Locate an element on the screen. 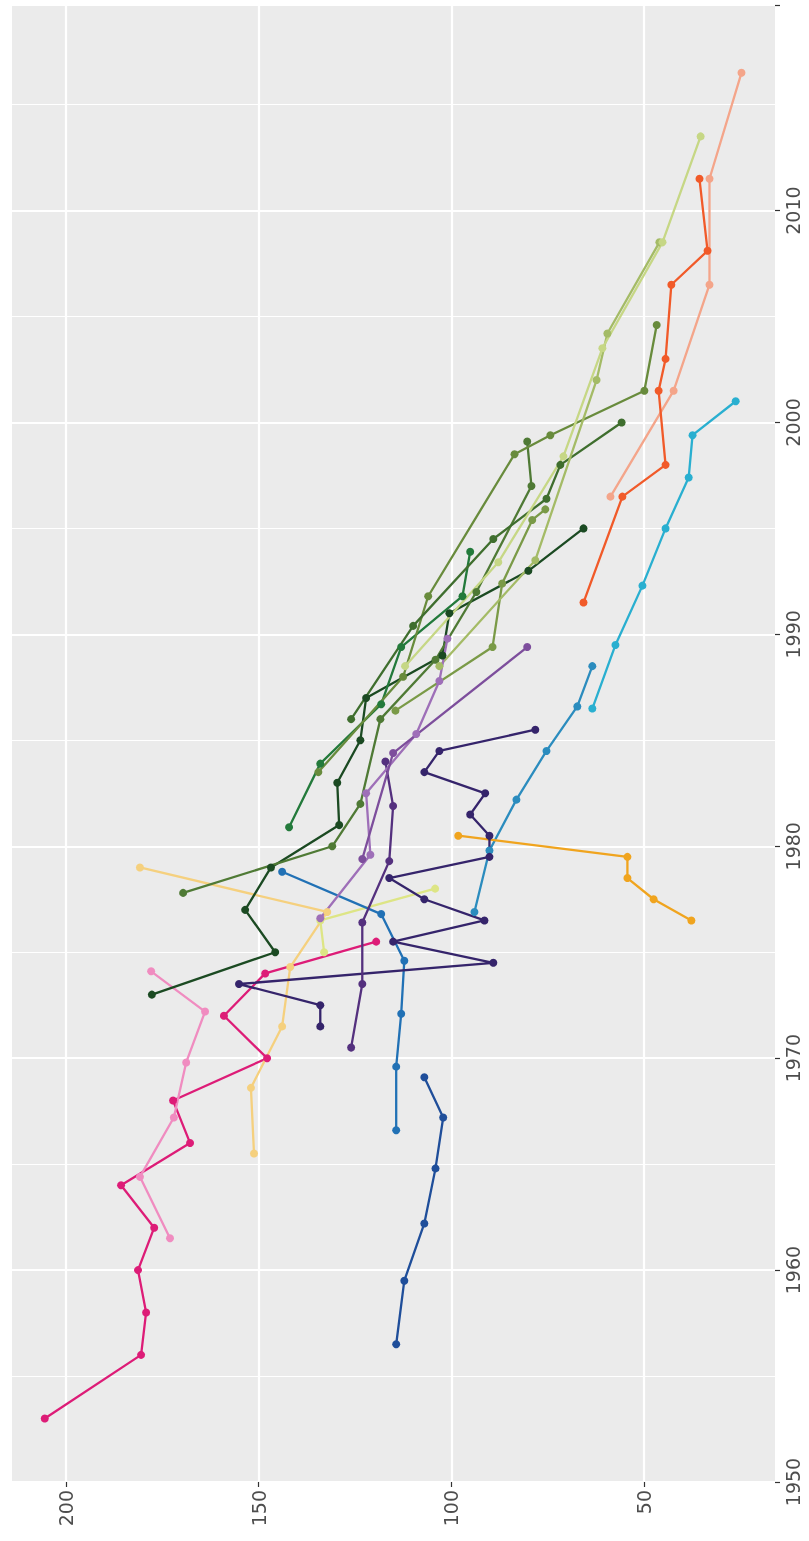 Image resolution: width=809 pixels, height=1541 pixels. y-tick-label: 1950 is located at coordinates (792, 1482).